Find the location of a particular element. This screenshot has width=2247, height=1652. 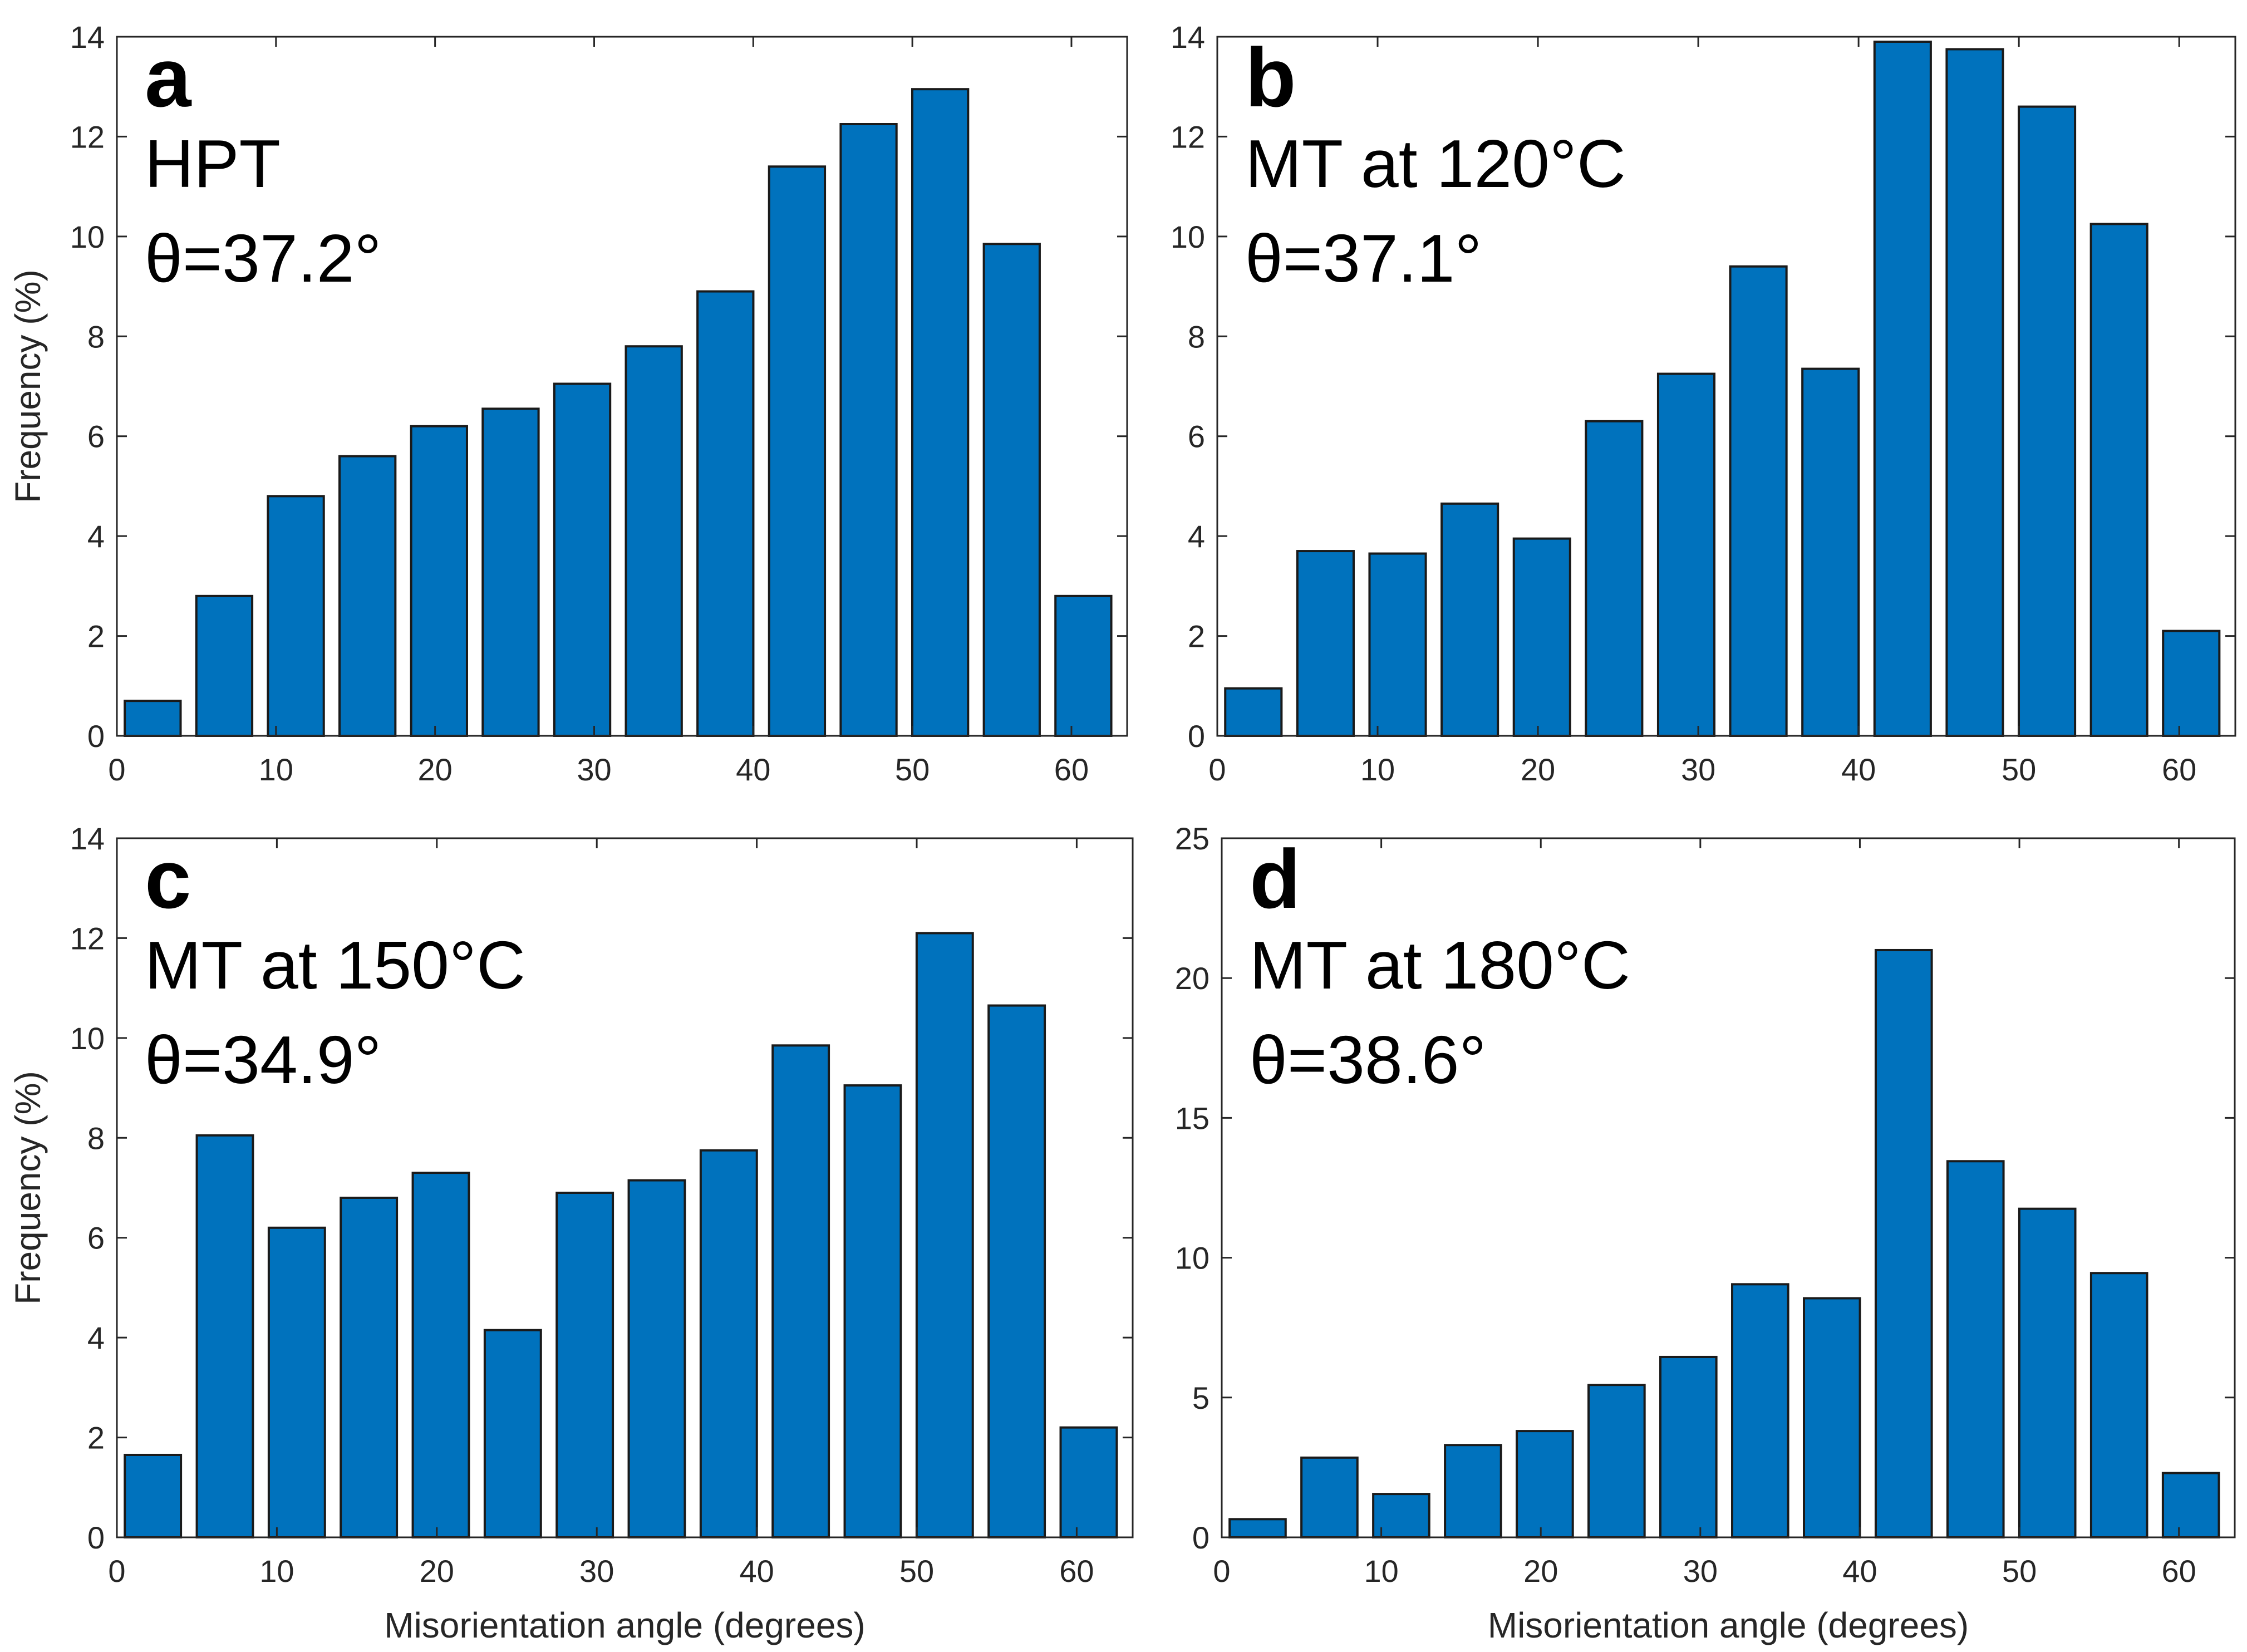

panel-a-ytick-label-14: 14 is located at coordinates (87, 37).